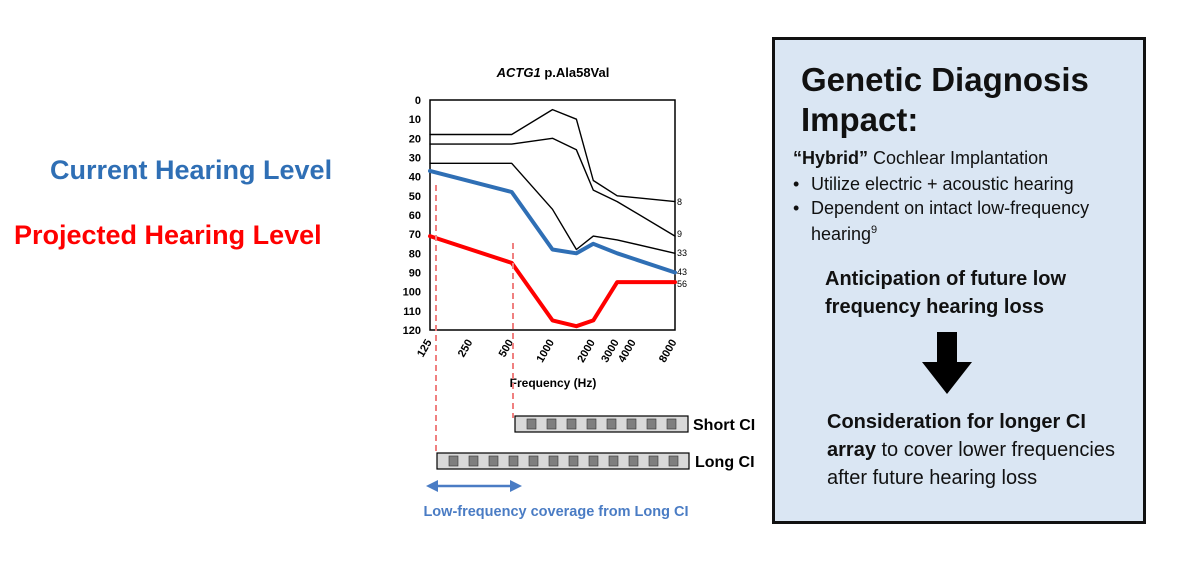 The image size is (1200, 565). I want to click on y-tick-label: 80, so click(415, 254).